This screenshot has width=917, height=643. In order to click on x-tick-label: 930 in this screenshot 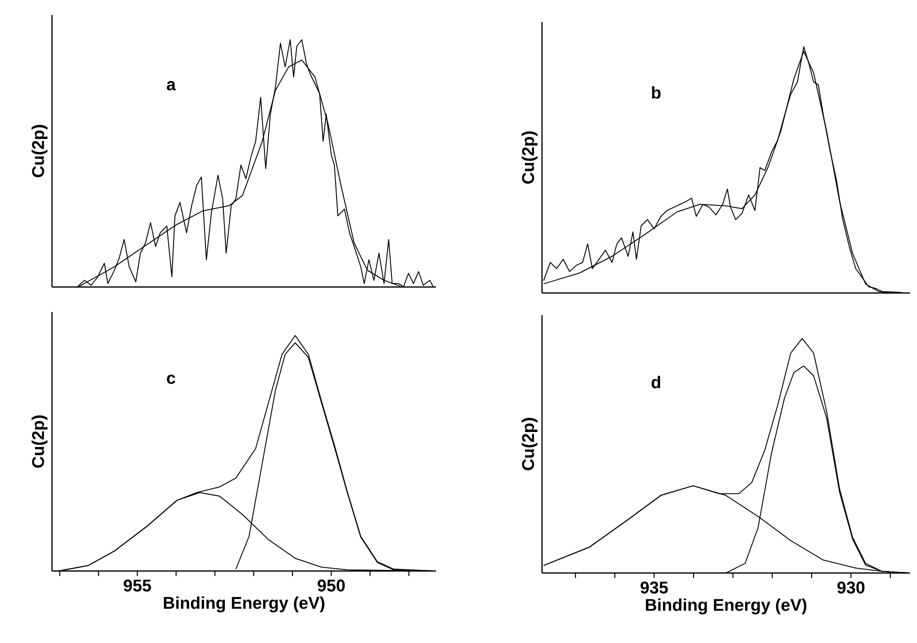, I will do `click(850, 588)`.